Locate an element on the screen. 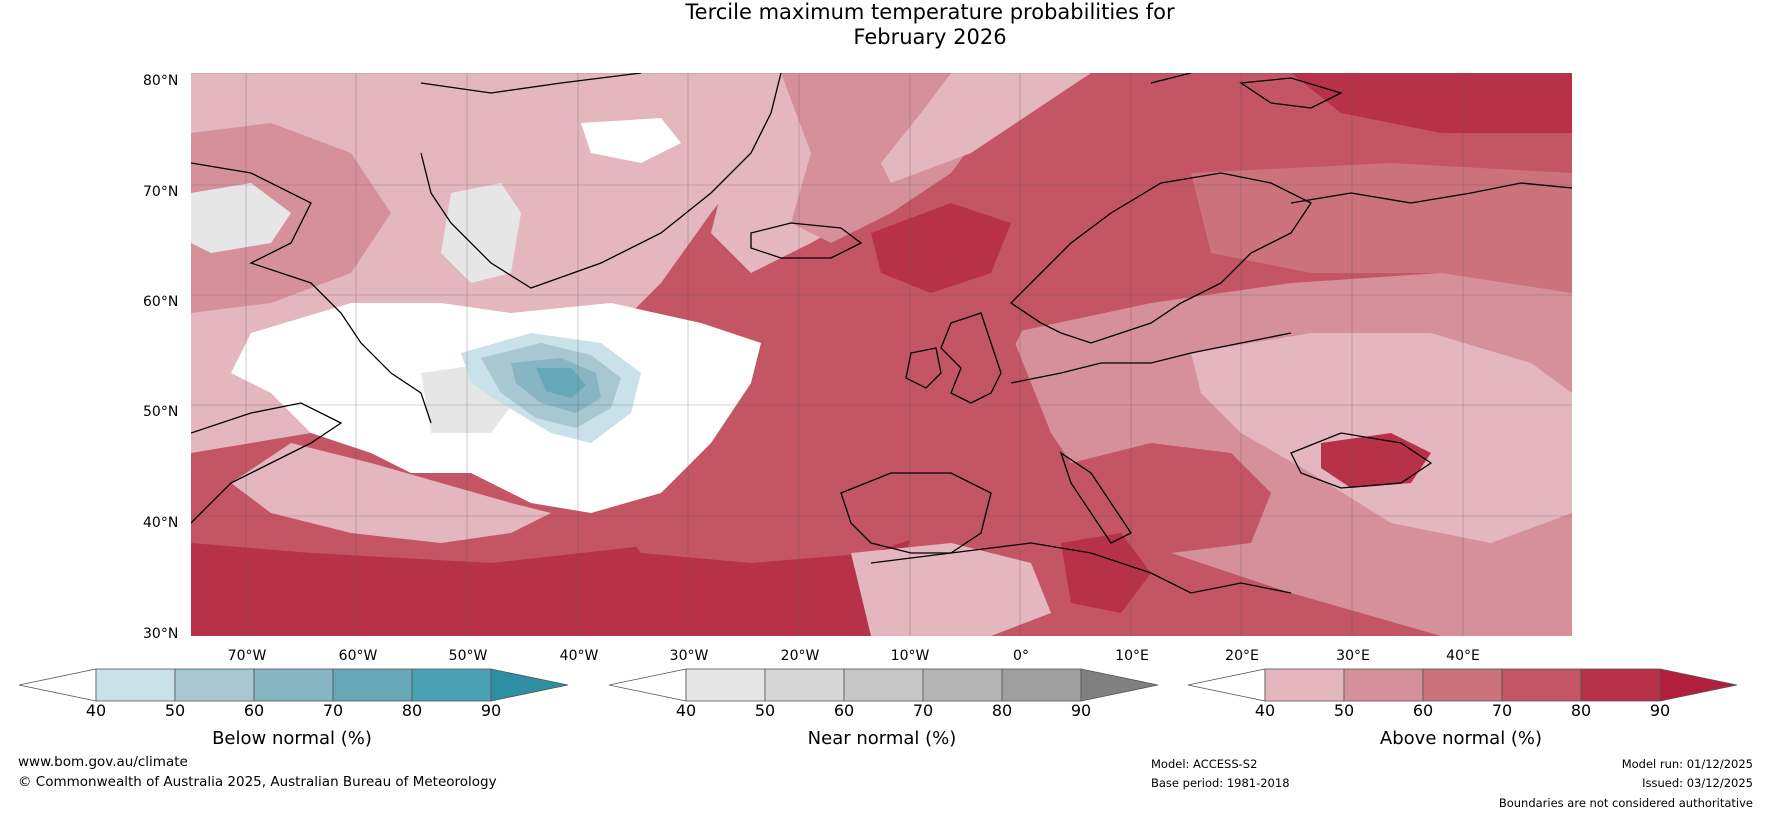 This screenshot has height=816, width=1770. footer-model: Model: ACCESS-S2 is located at coordinates (1204, 764).